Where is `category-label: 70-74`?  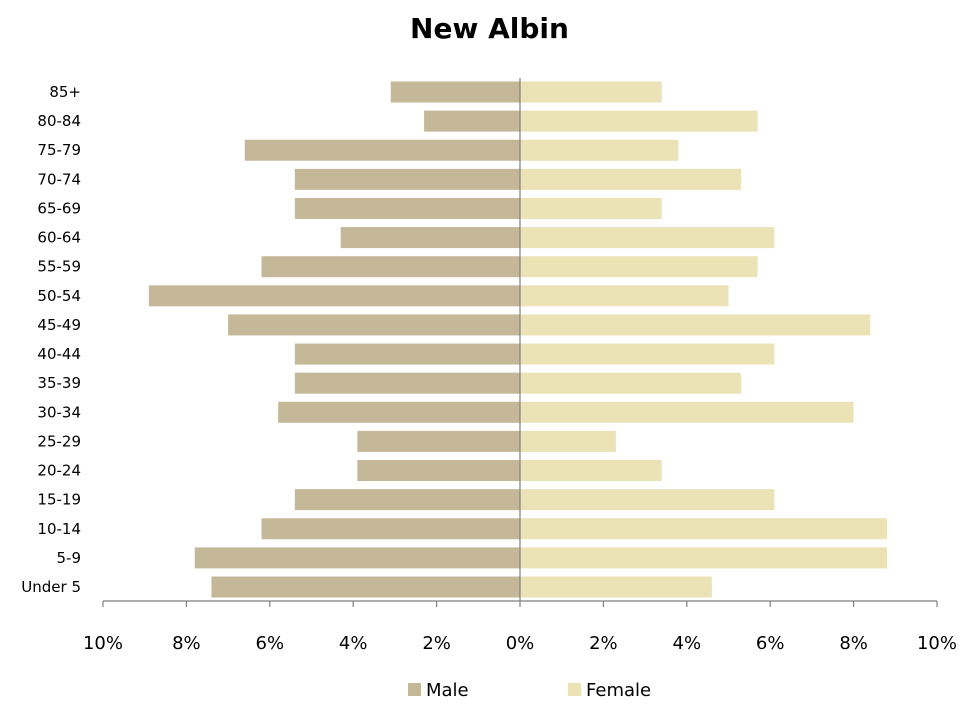 category-label: 70-74 is located at coordinates (59, 179).